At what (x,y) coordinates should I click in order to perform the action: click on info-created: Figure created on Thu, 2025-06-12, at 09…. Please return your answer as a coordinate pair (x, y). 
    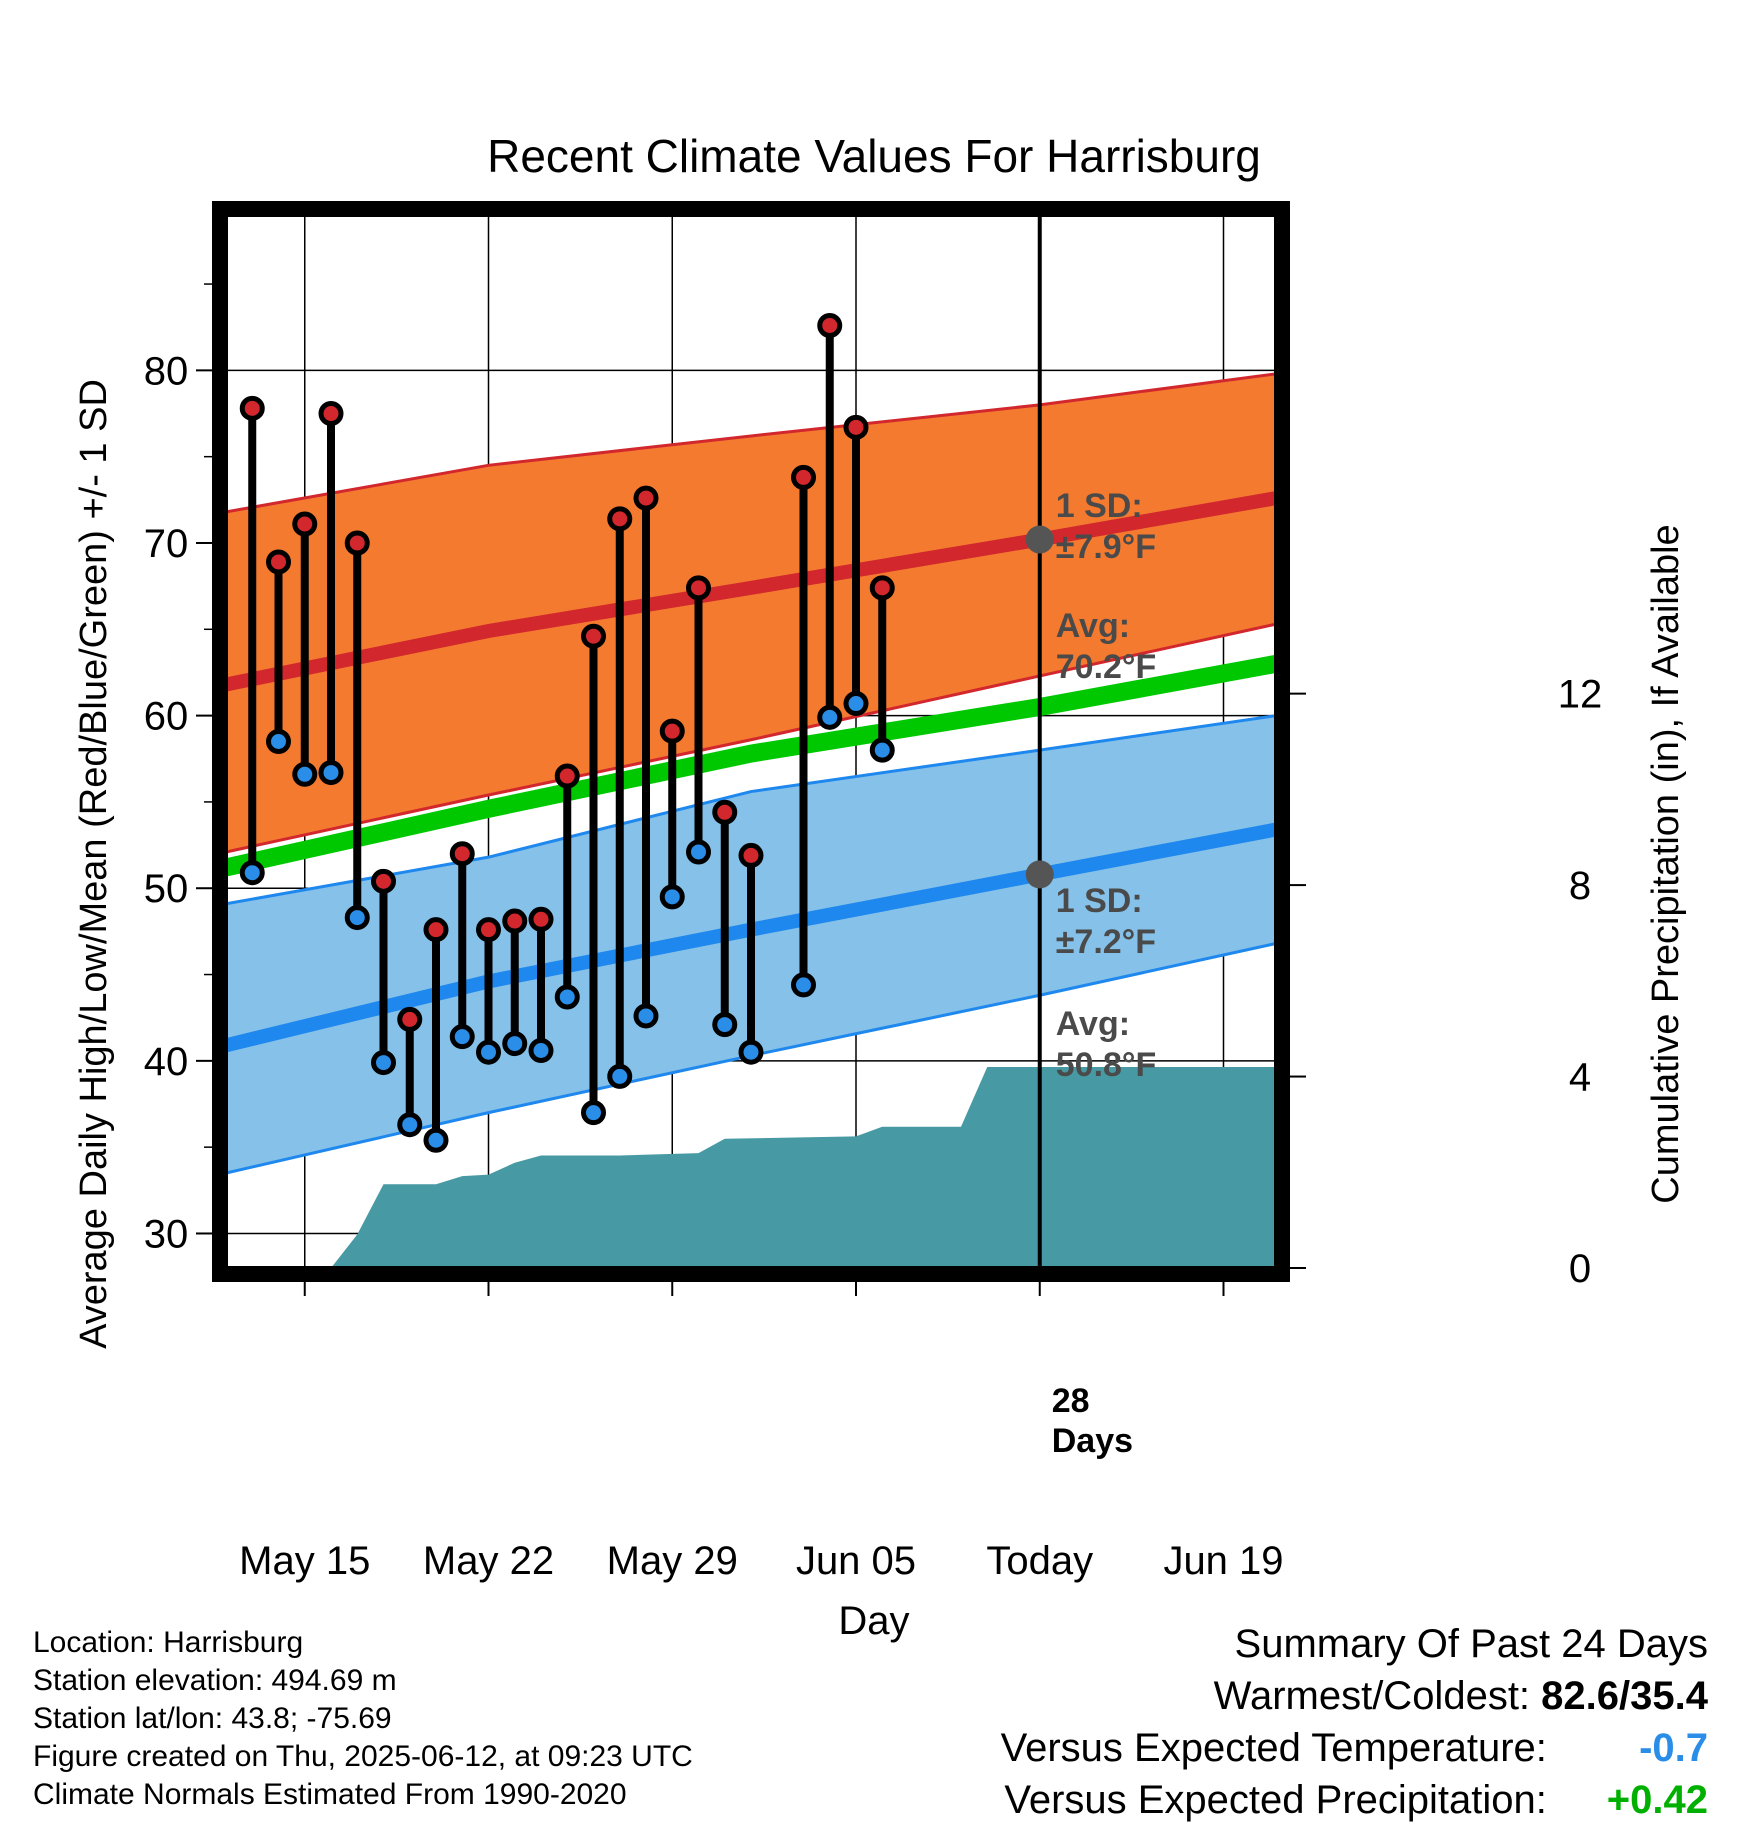
    Looking at the image, I should click on (363, 1756).